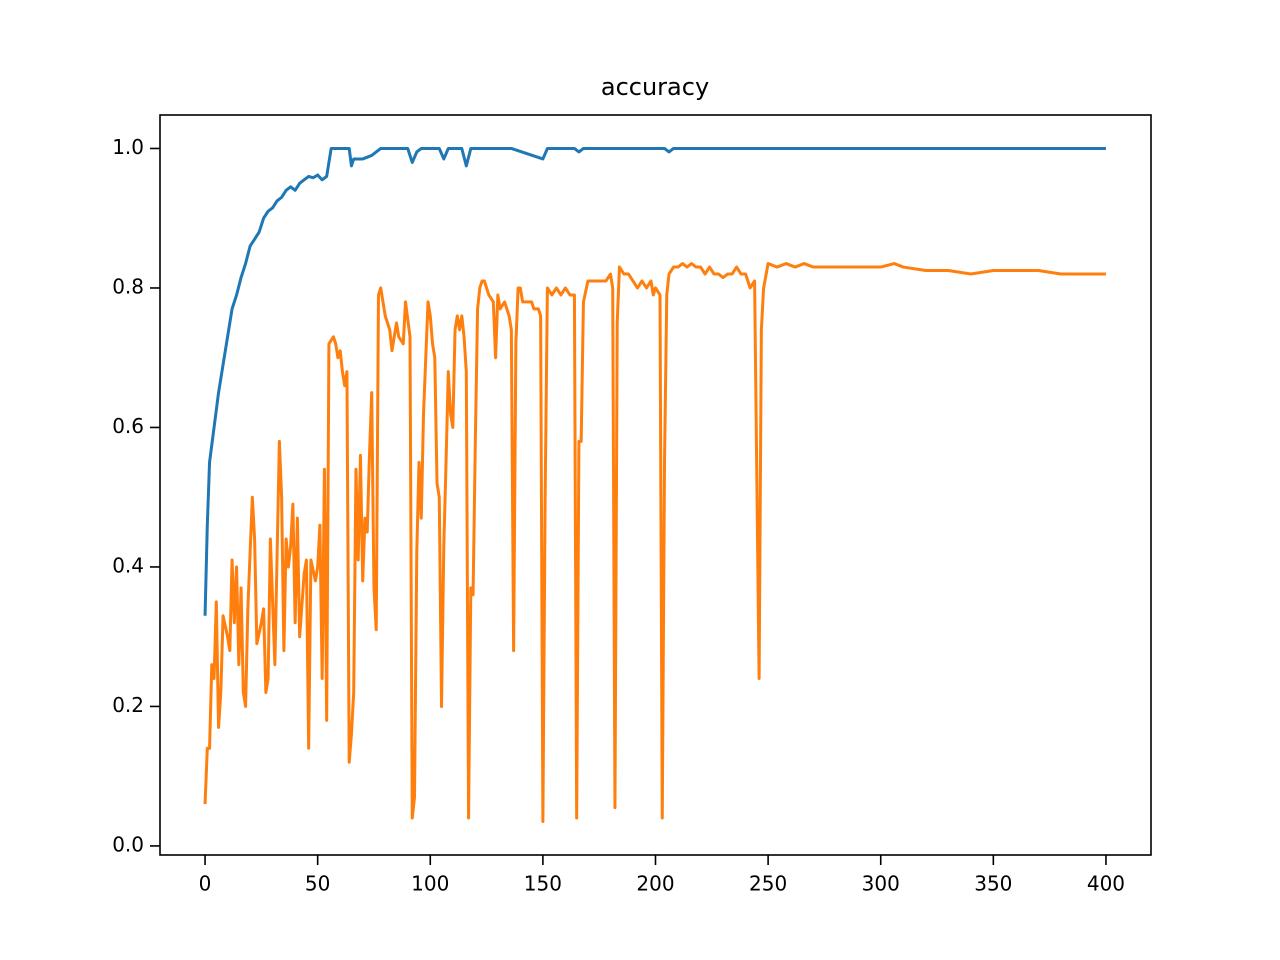 This screenshot has width=1280, height=960. I want to click on x-tick-label: 350, so click(993, 884).